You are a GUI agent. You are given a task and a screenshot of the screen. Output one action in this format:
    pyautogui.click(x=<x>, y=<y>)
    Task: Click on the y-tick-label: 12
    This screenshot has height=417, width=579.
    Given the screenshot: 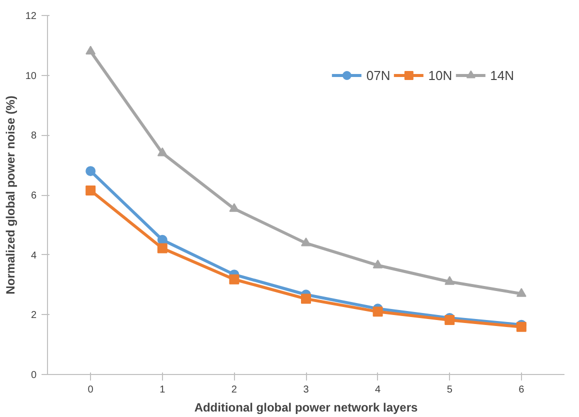 What is the action you would take?
    pyautogui.click(x=31, y=16)
    